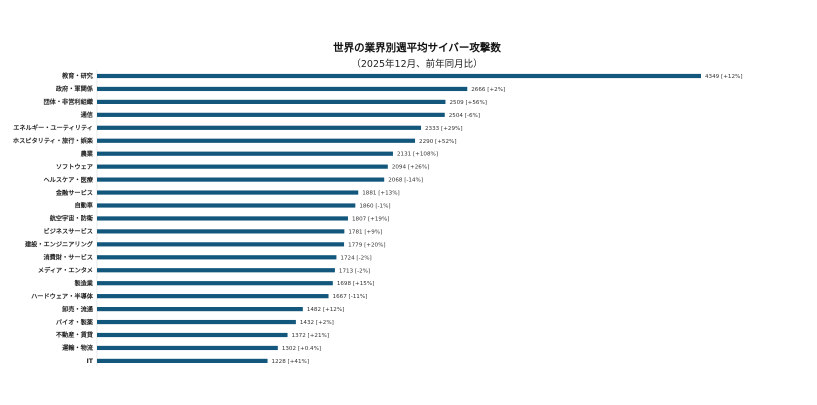 This screenshot has width=817, height=405. Describe the element at coordinates (411, 168) in the screenshot. I see `data-label: 2094 [+26%]` at that location.